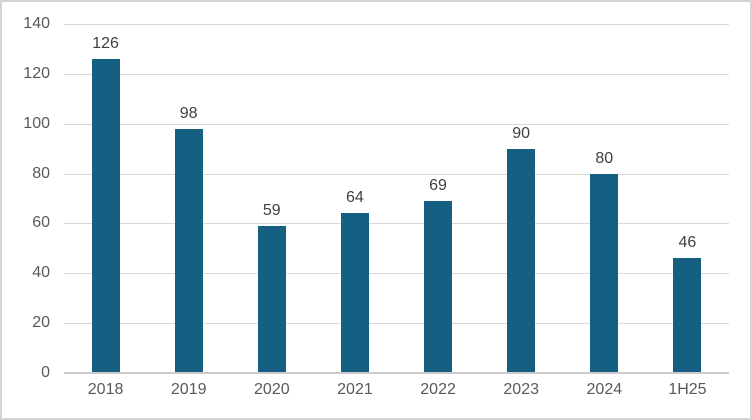 This screenshot has height=420, width=752. What do you see at coordinates (521, 133) in the screenshot?
I see `data-label: 90` at bounding box center [521, 133].